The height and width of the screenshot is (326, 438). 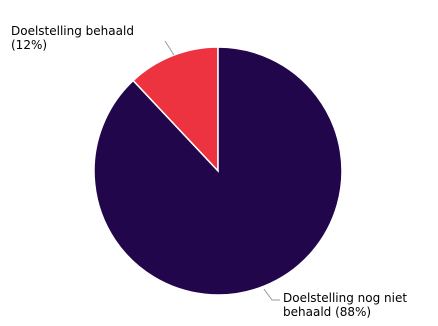 I want to click on slice-label-achieved: Doelstelling behaald (12%), so click(x=74, y=38).